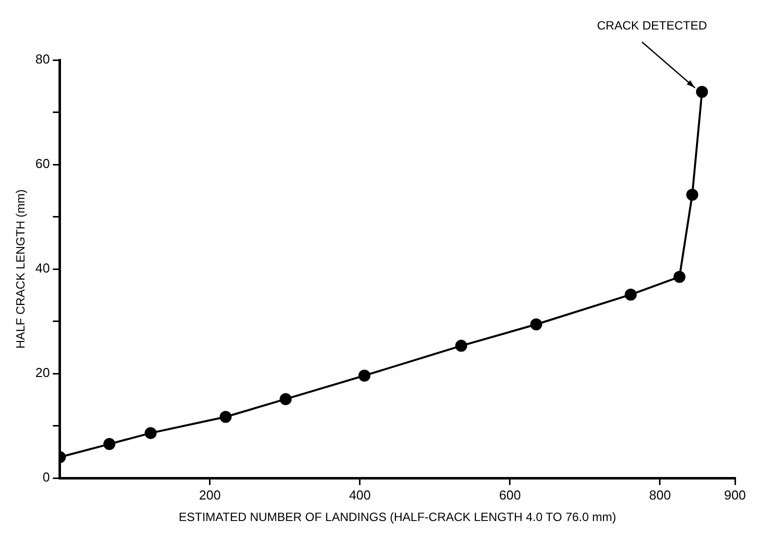  I want to click on x-tick-label: 800, so click(660, 494).